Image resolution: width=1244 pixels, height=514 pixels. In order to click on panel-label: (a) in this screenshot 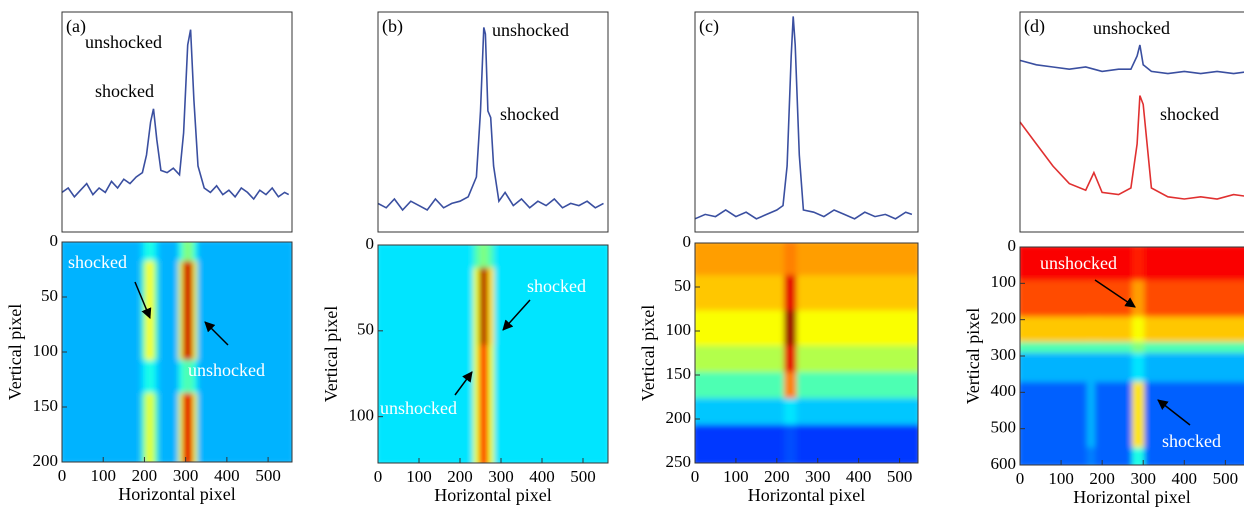, I will do `click(76, 26)`.